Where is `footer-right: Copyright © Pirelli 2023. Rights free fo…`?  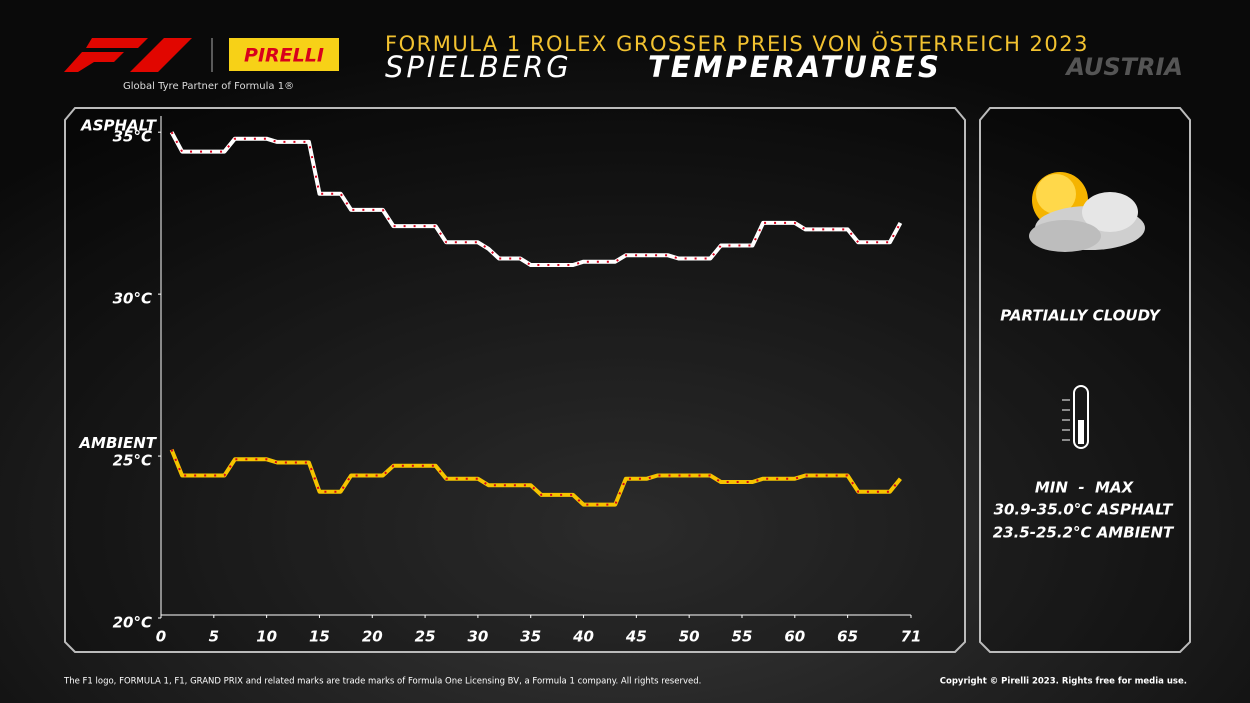
footer-right: Copyright © Pirelli 2023. Rights free fo… is located at coordinates (1063, 682).